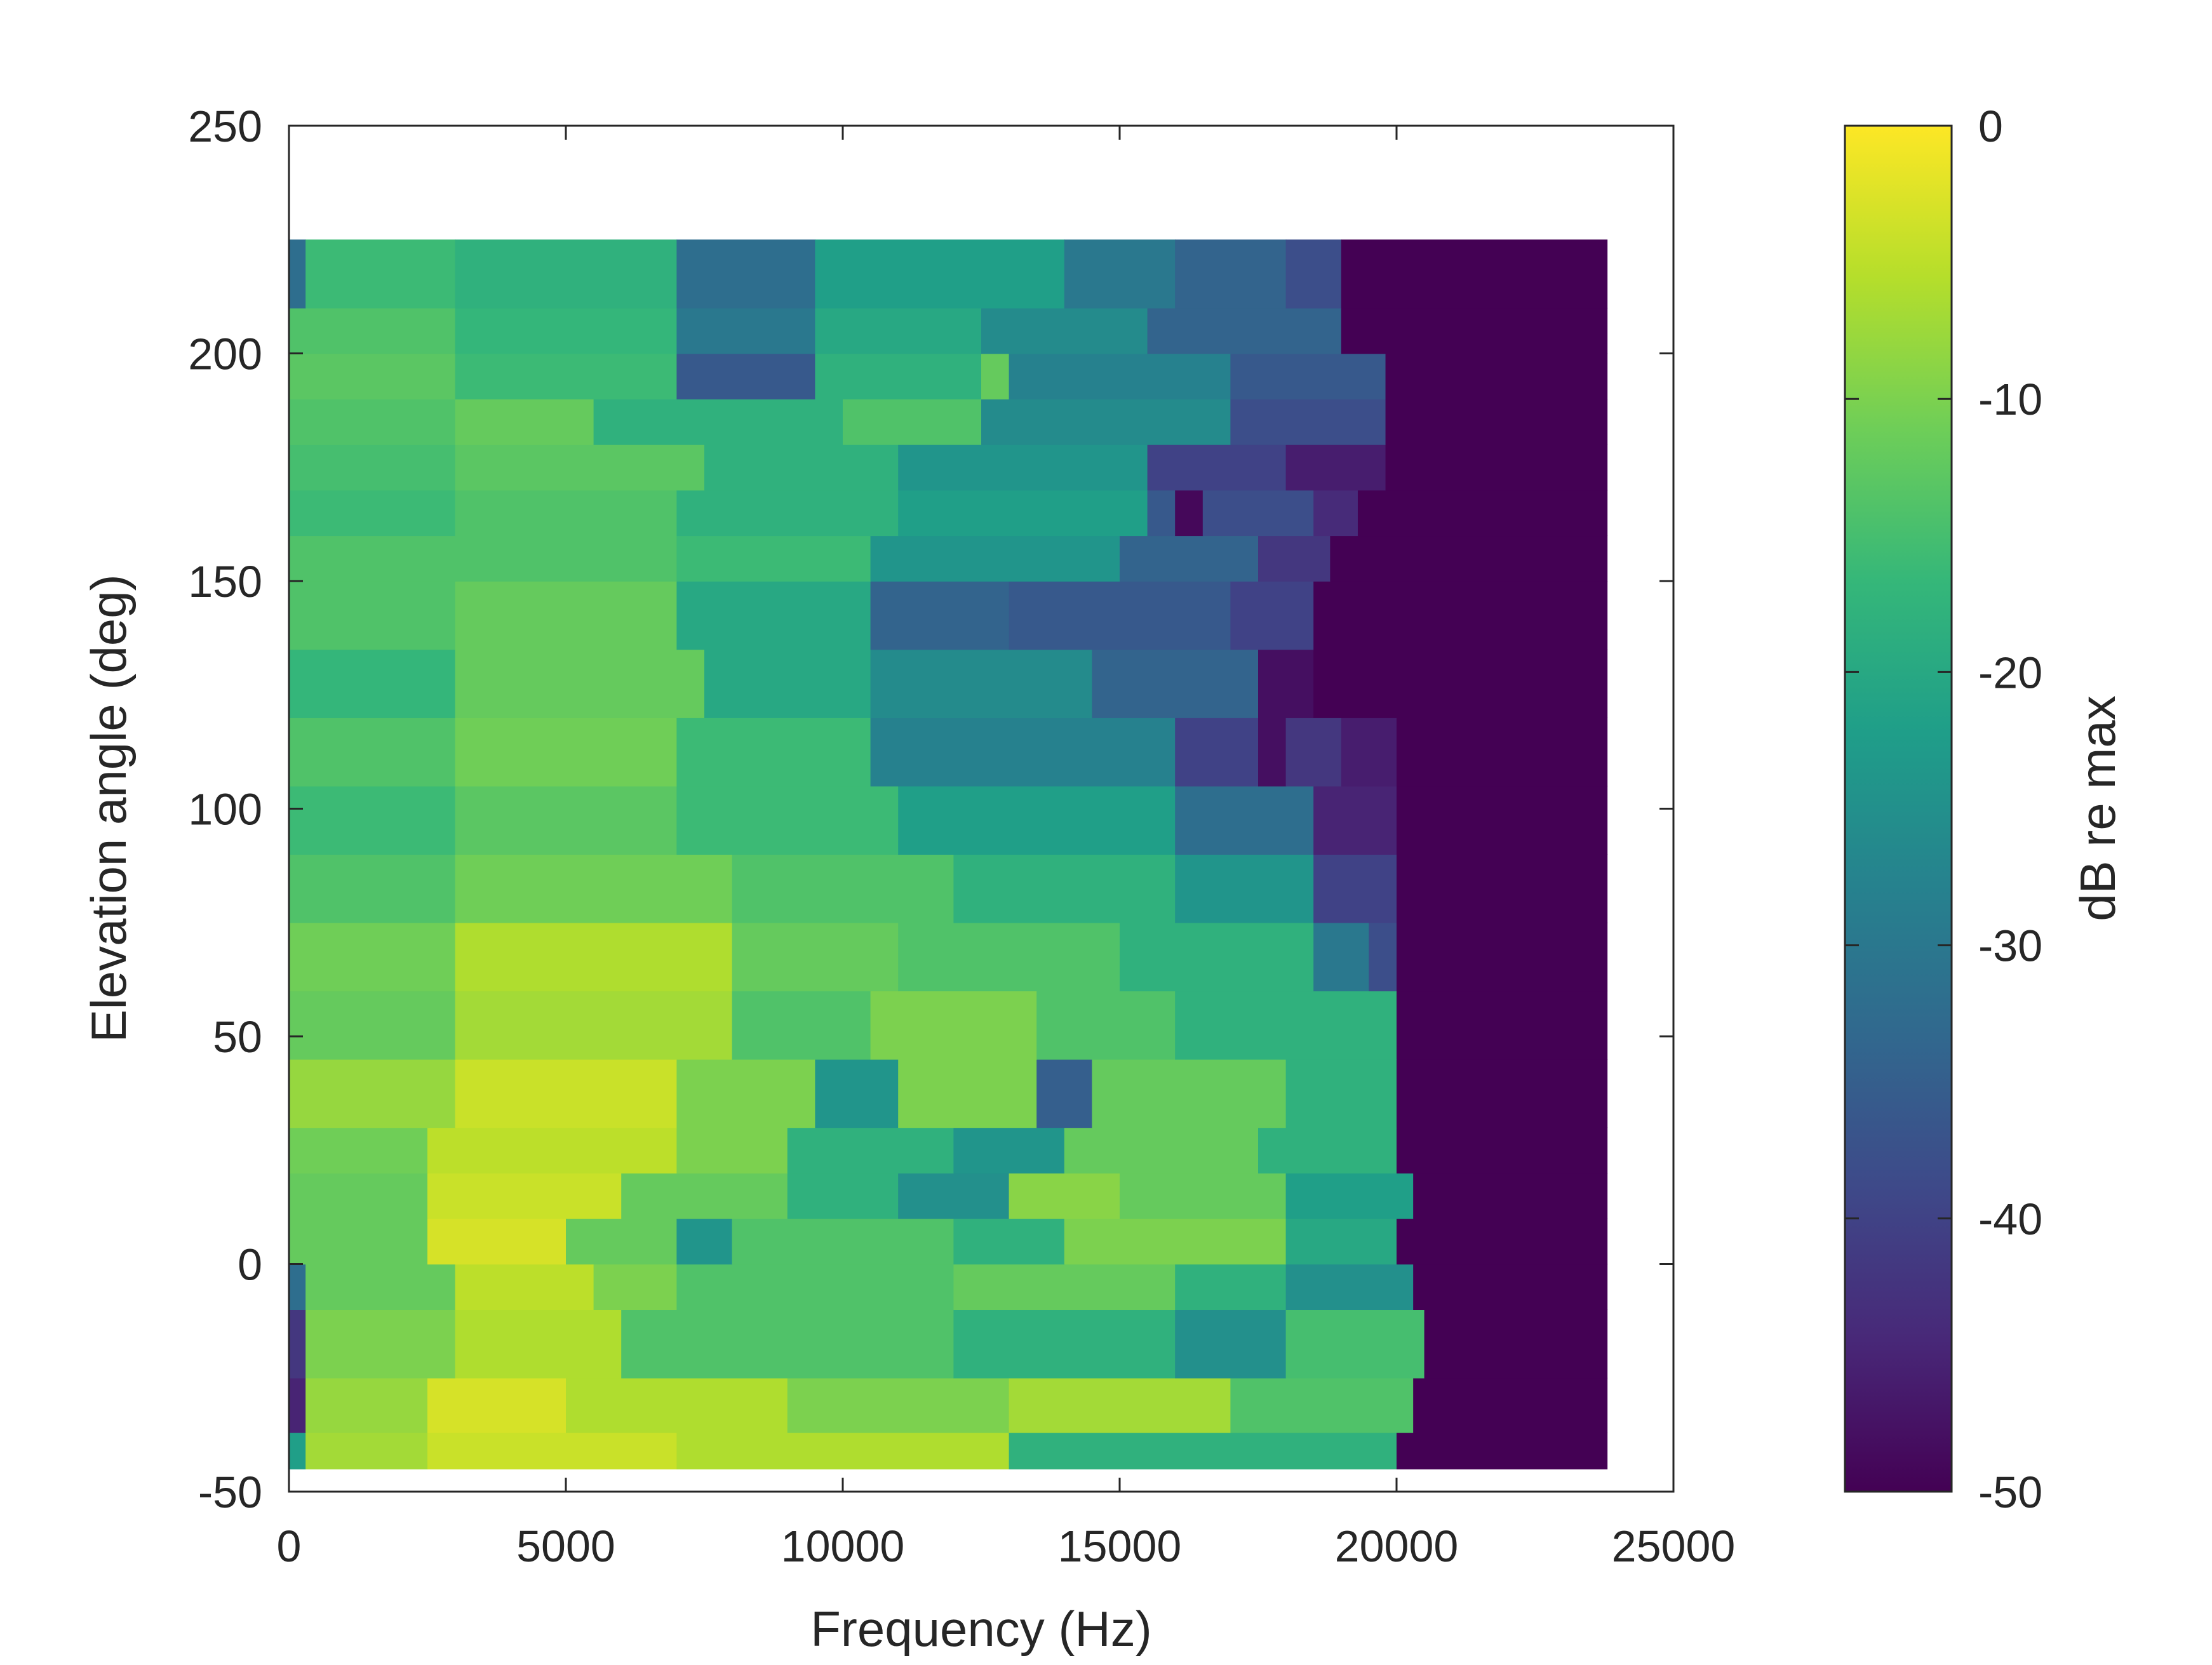 This screenshot has width=2212, height=1665. I want to click on y-tick-label: 100, so click(225, 809).